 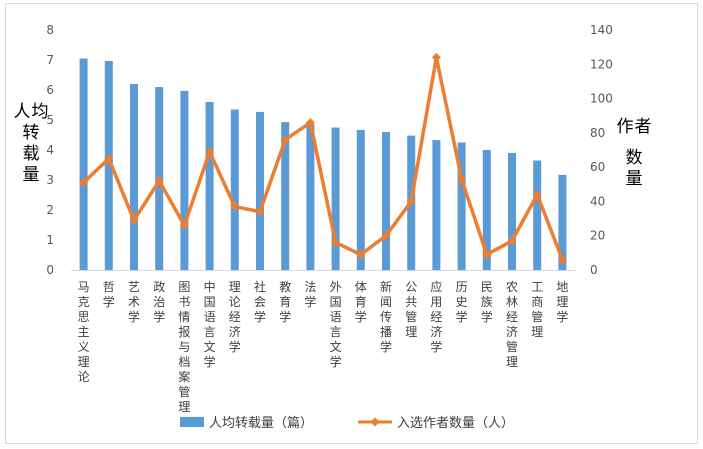 I want to click on right-axis-tick-label: 40, so click(x=597, y=201).